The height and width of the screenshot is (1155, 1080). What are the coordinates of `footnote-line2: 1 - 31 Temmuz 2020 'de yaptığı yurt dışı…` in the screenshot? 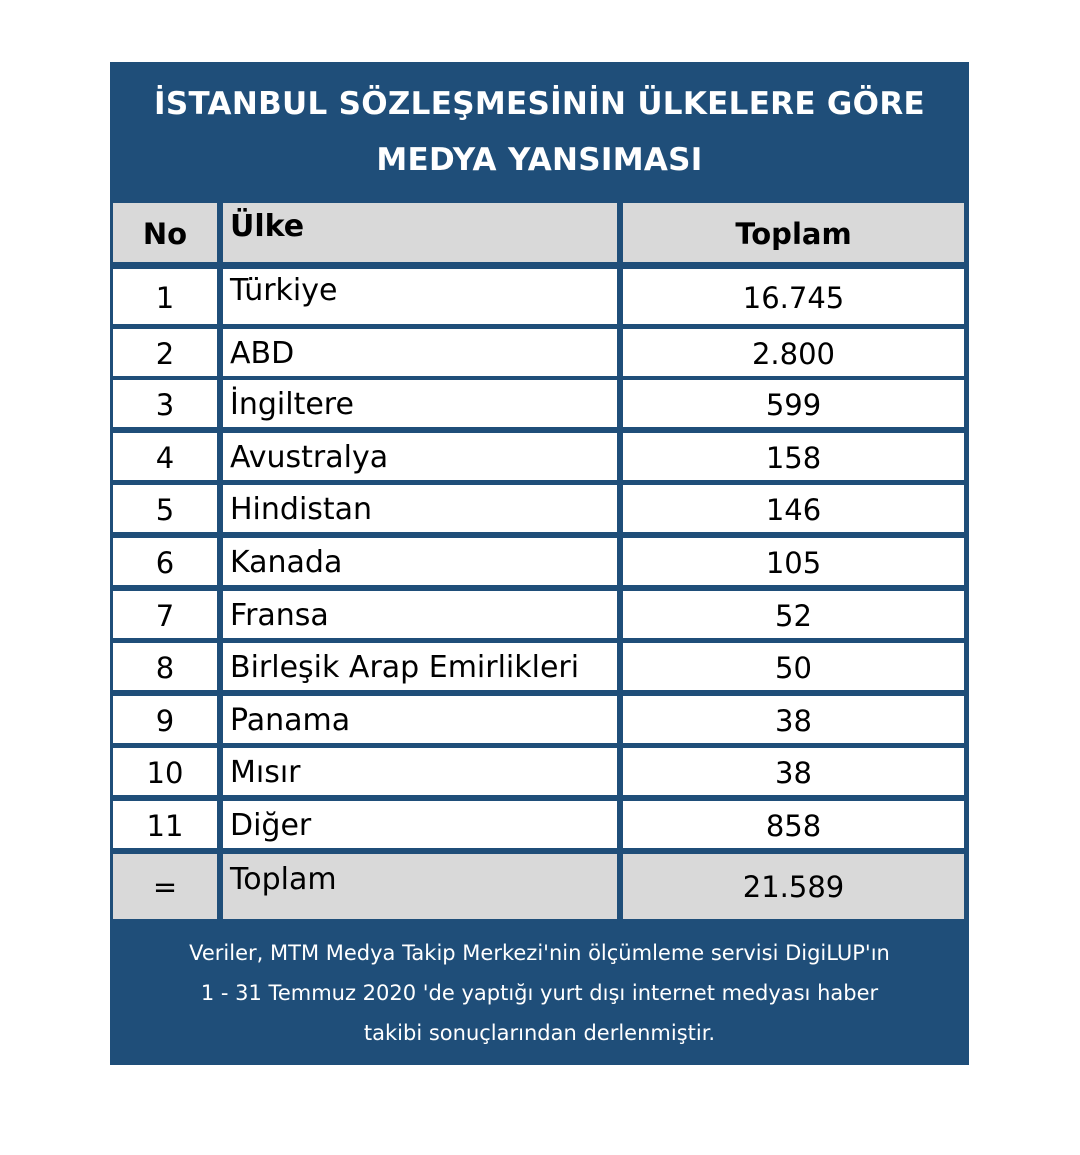 It's located at (539, 993).